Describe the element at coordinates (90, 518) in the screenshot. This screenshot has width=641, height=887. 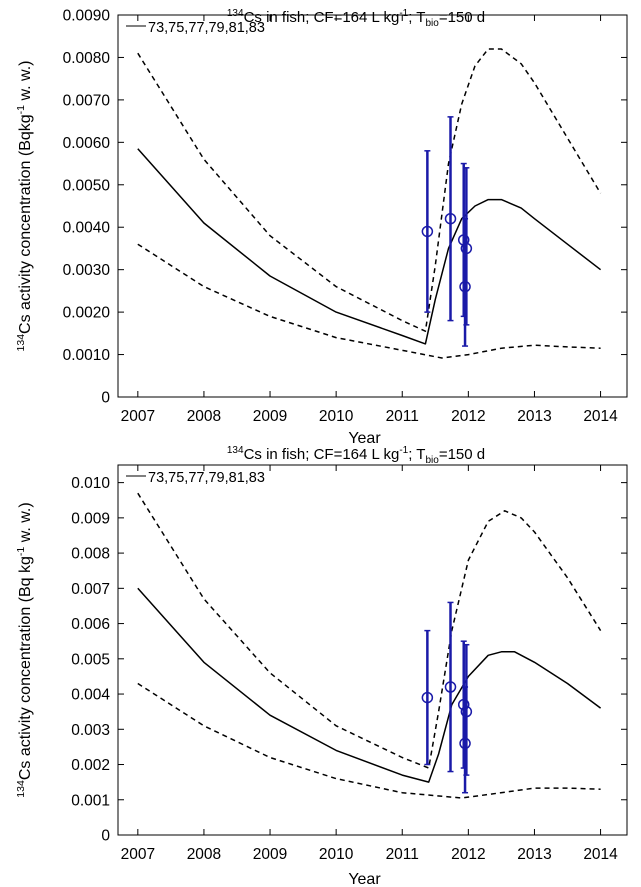
I see `y-tick-label: 0.009` at that location.